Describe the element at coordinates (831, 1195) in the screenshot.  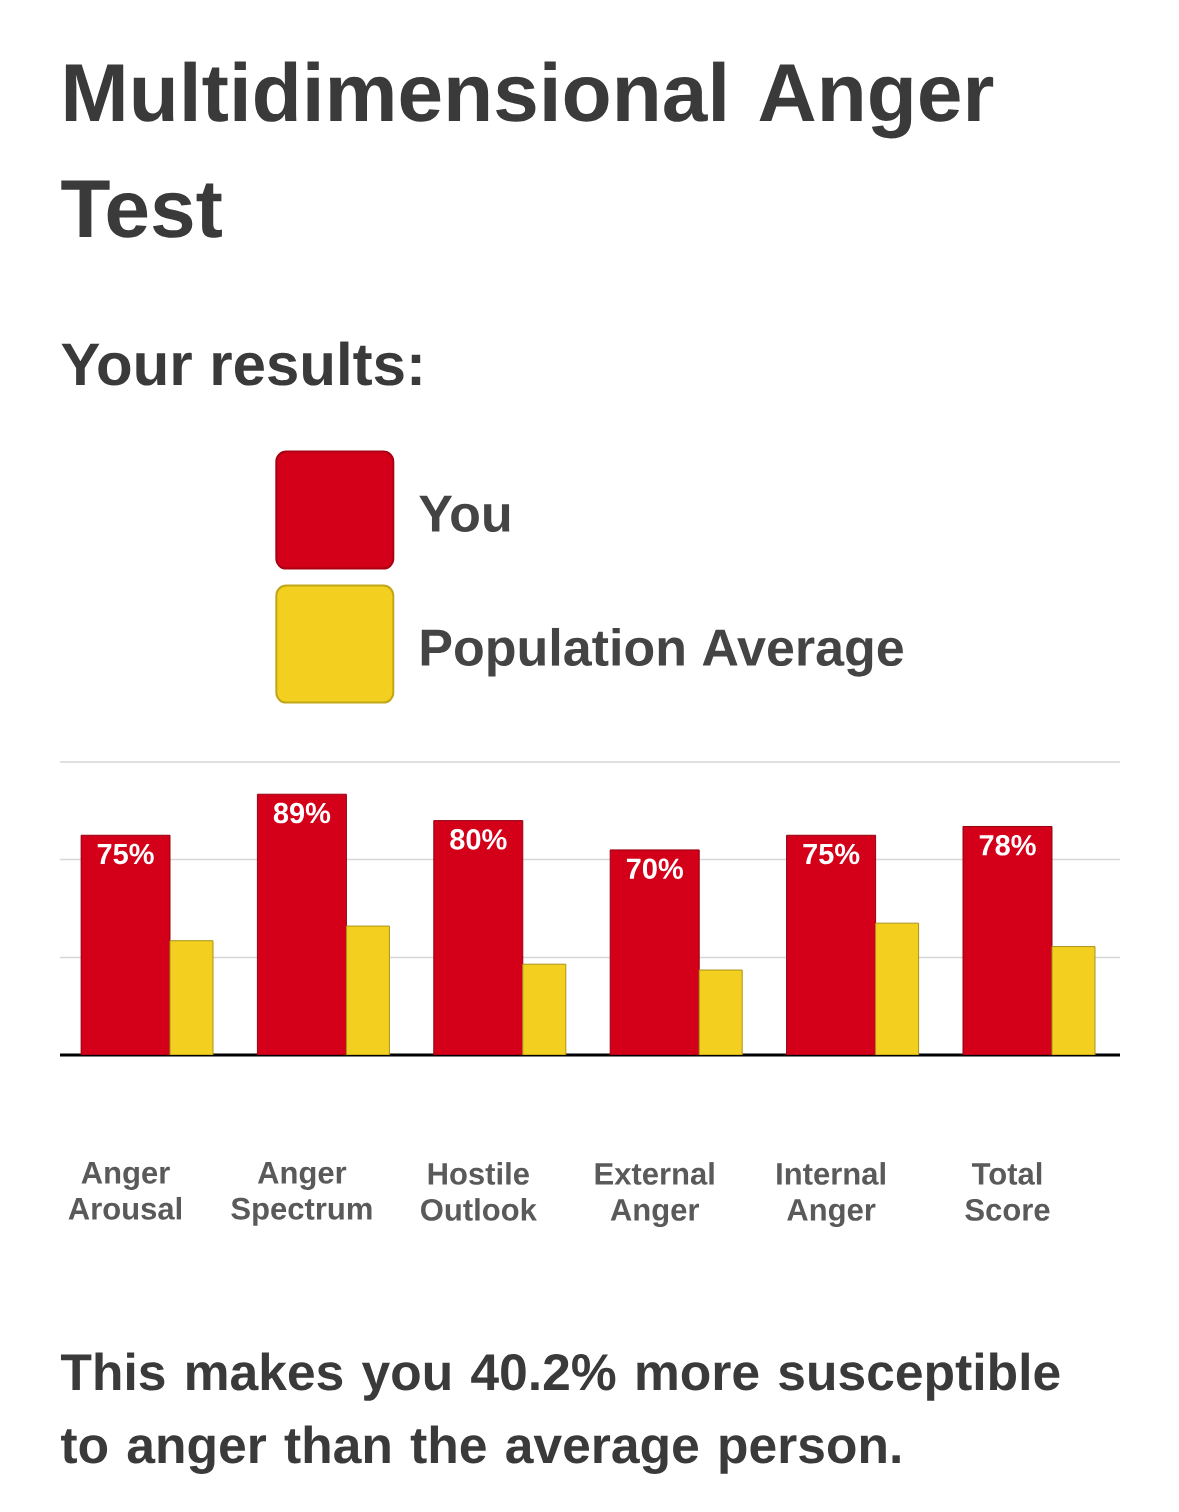
I see `x-tick-label: Internal Anger` at that location.